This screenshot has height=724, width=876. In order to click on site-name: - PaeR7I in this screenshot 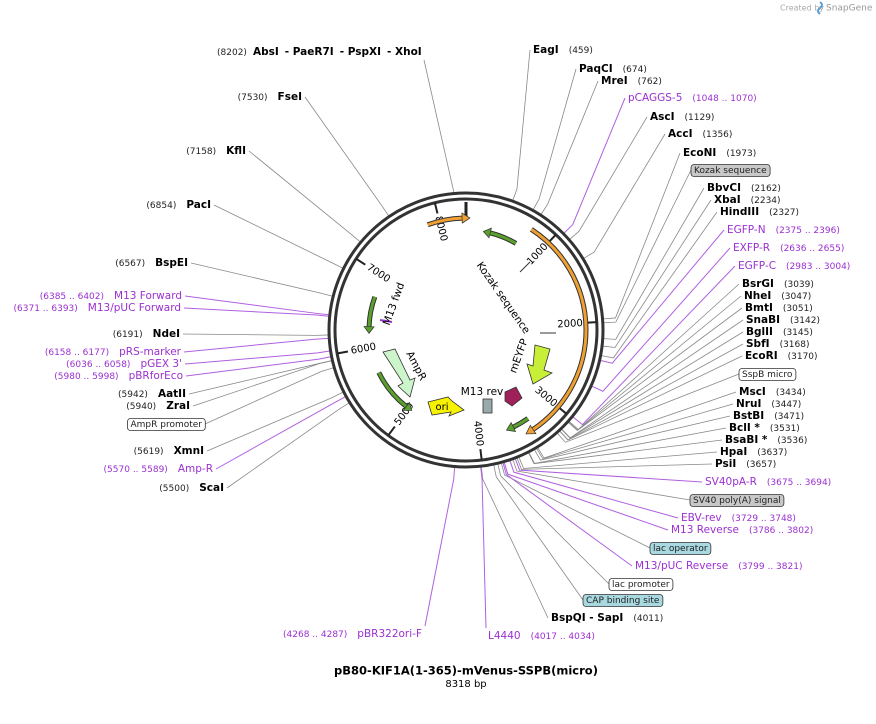, I will do `click(309, 52)`.